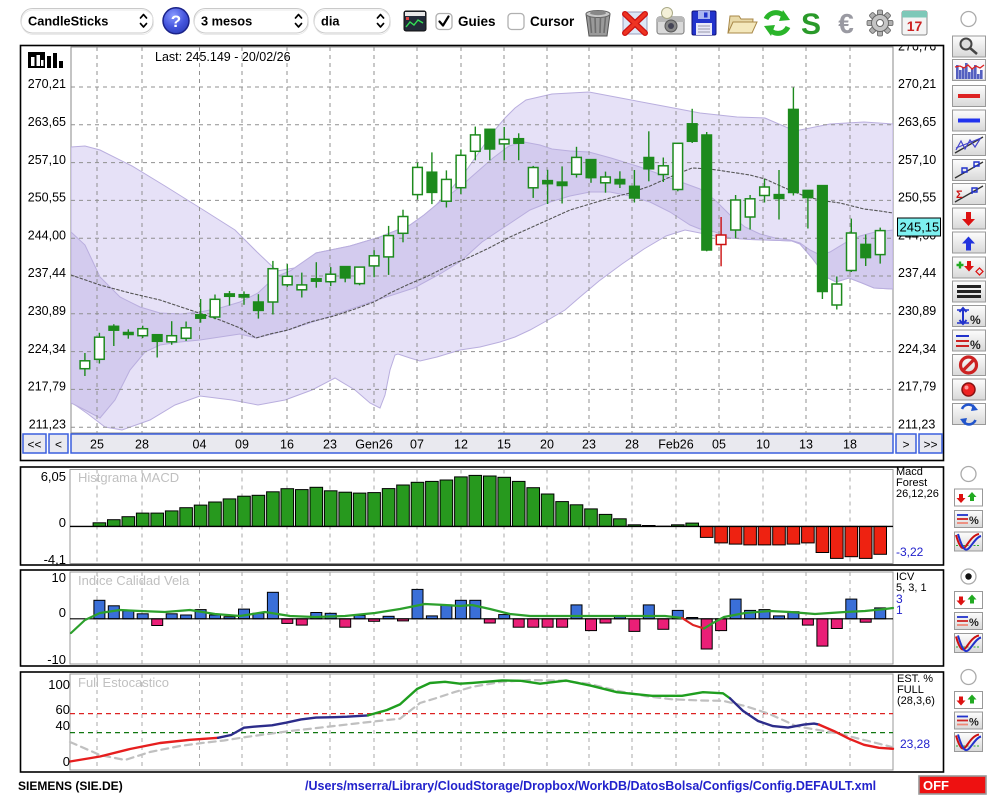  What do you see at coordinates (226, 21) in the screenshot?
I see `svg-text: 3 mesos` at bounding box center [226, 21].